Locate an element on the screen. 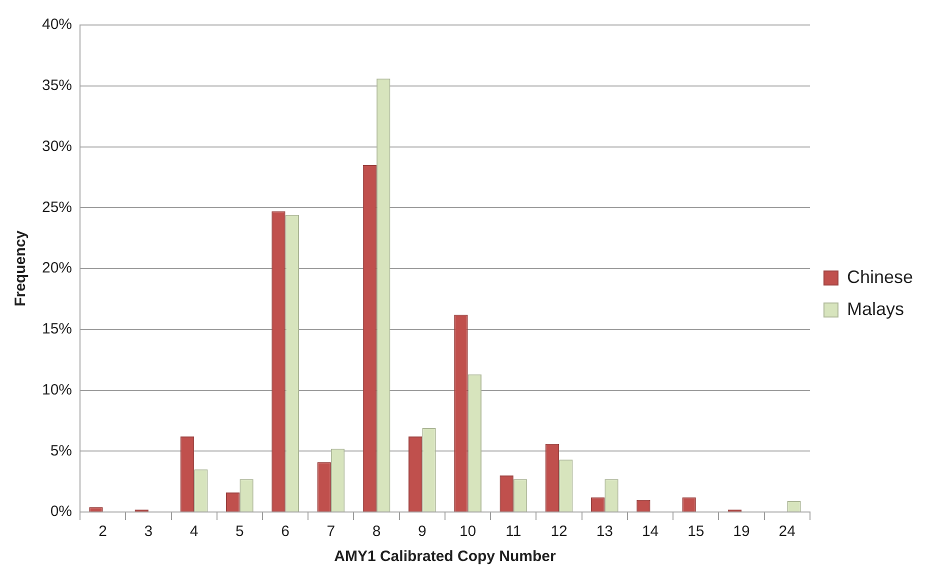 This screenshot has width=941, height=578. x-tick-label: 19 is located at coordinates (741, 531).